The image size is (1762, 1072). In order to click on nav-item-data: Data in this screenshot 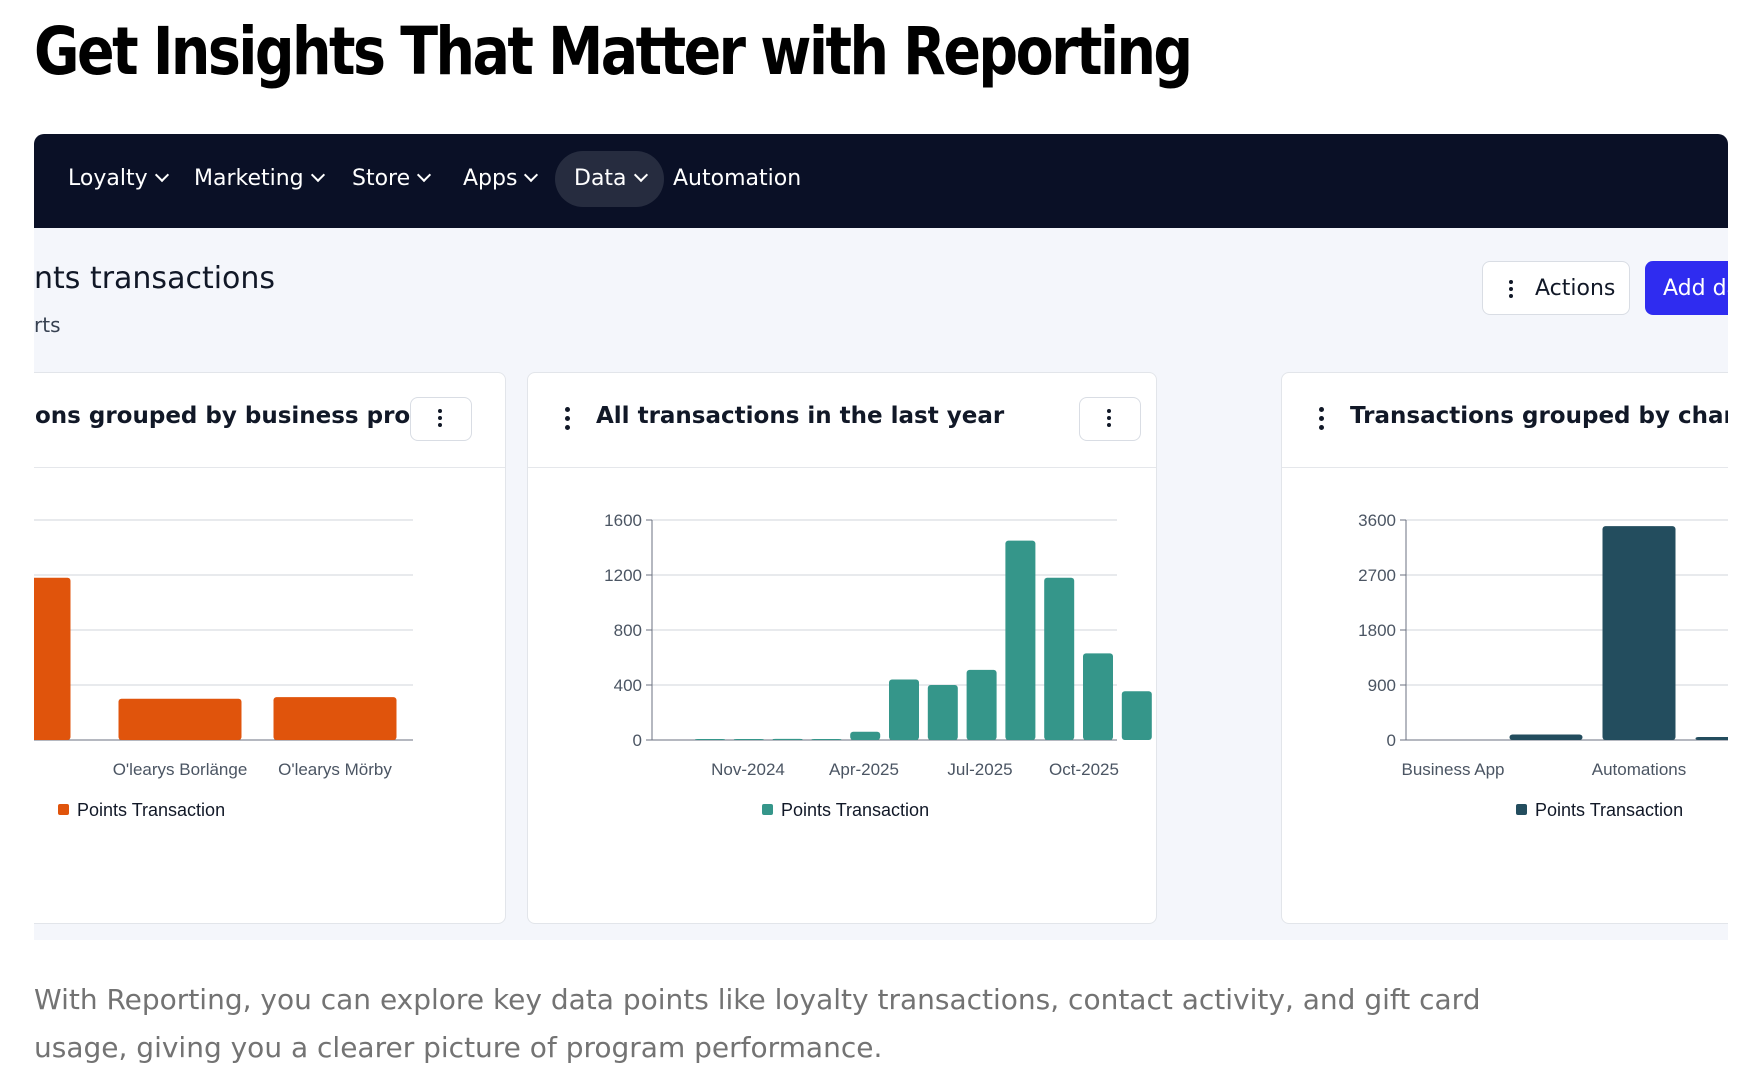, I will do `click(609, 179)`.